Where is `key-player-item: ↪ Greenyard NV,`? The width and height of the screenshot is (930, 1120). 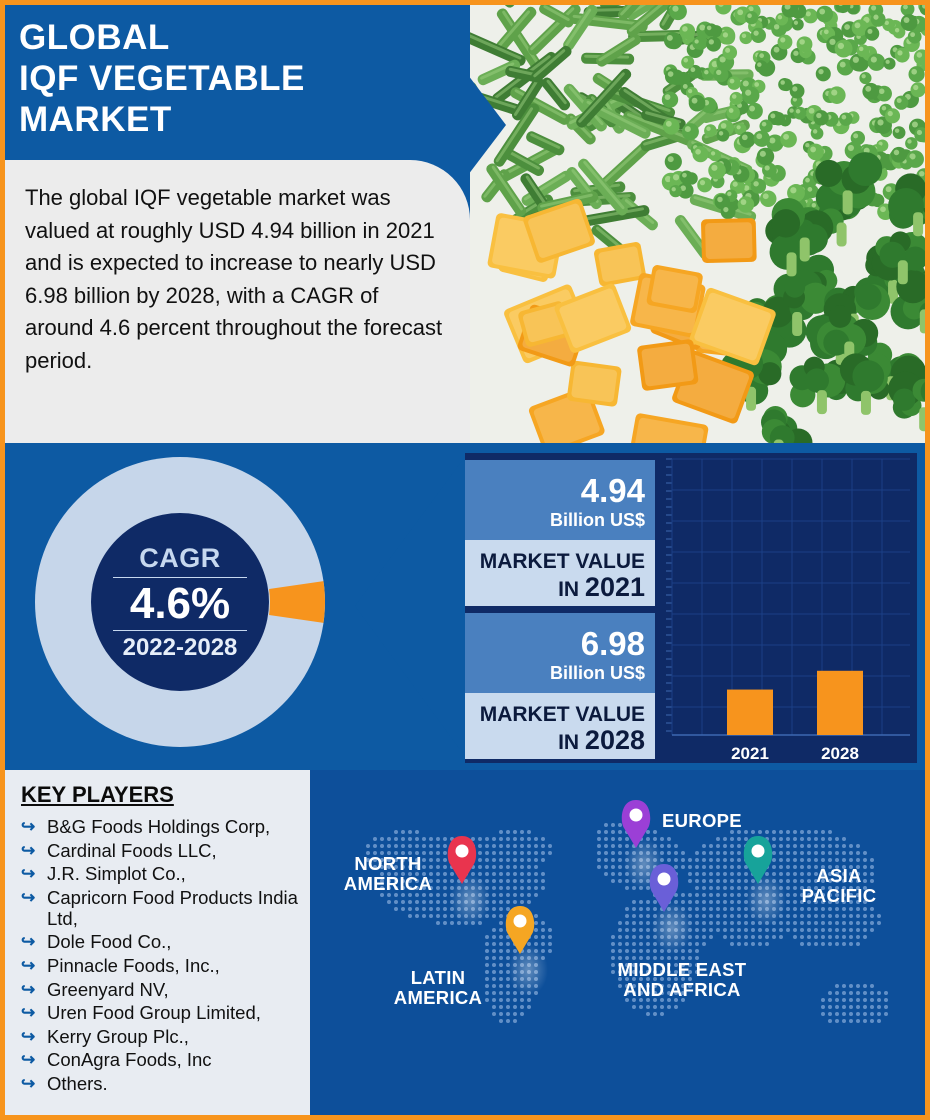
key-player-item: ↪ Greenyard NV, is located at coordinates (165, 989).